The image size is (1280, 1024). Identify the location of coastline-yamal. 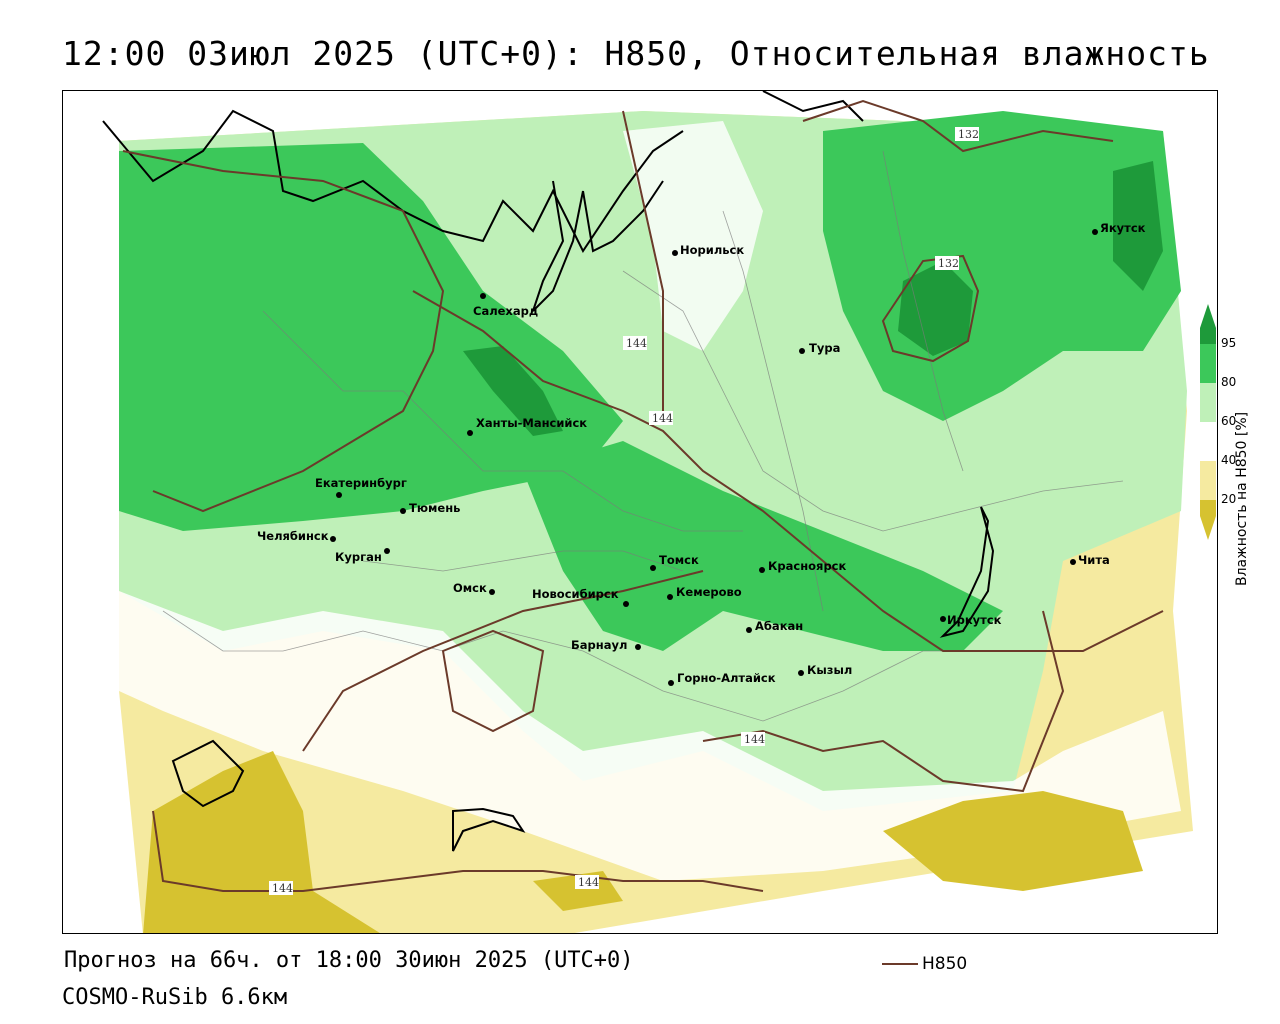
(558, 246).